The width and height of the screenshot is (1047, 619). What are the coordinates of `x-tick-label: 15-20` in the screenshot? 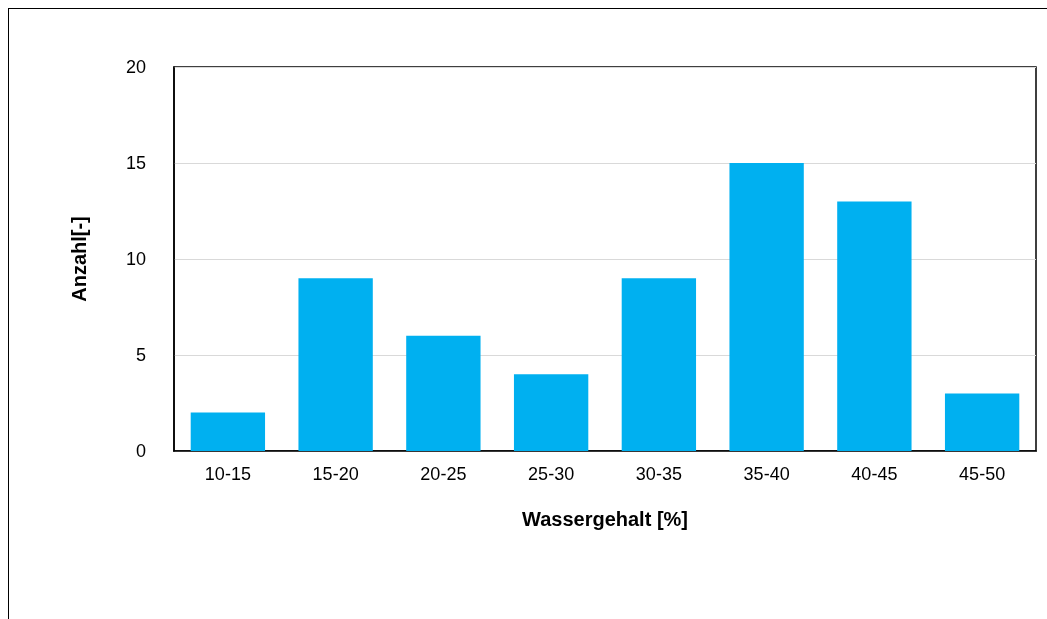 It's located at (335, 474).